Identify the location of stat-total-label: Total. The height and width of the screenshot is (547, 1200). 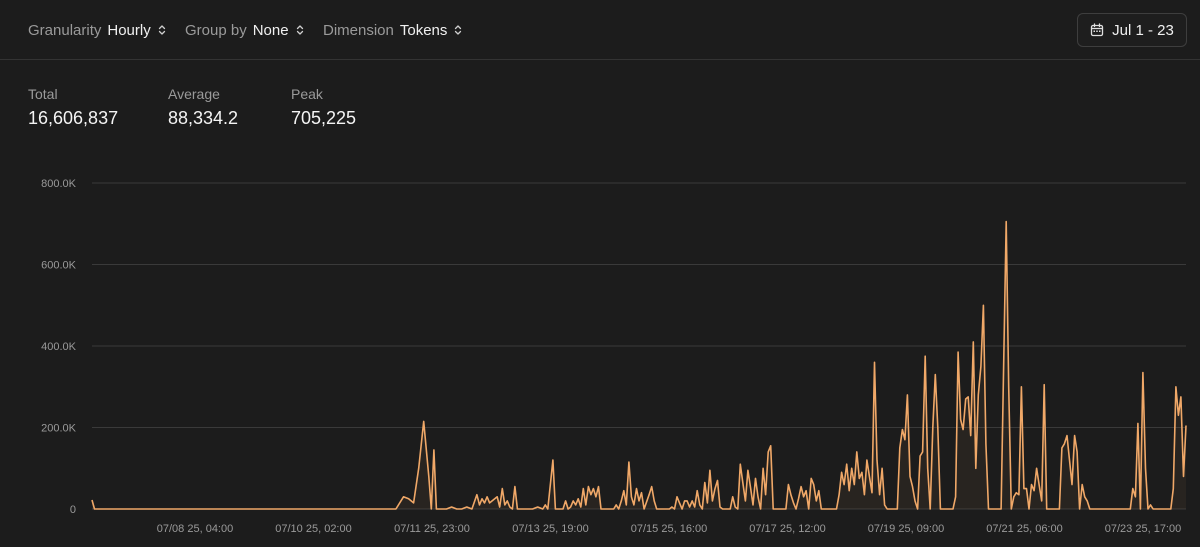
(43, 94).